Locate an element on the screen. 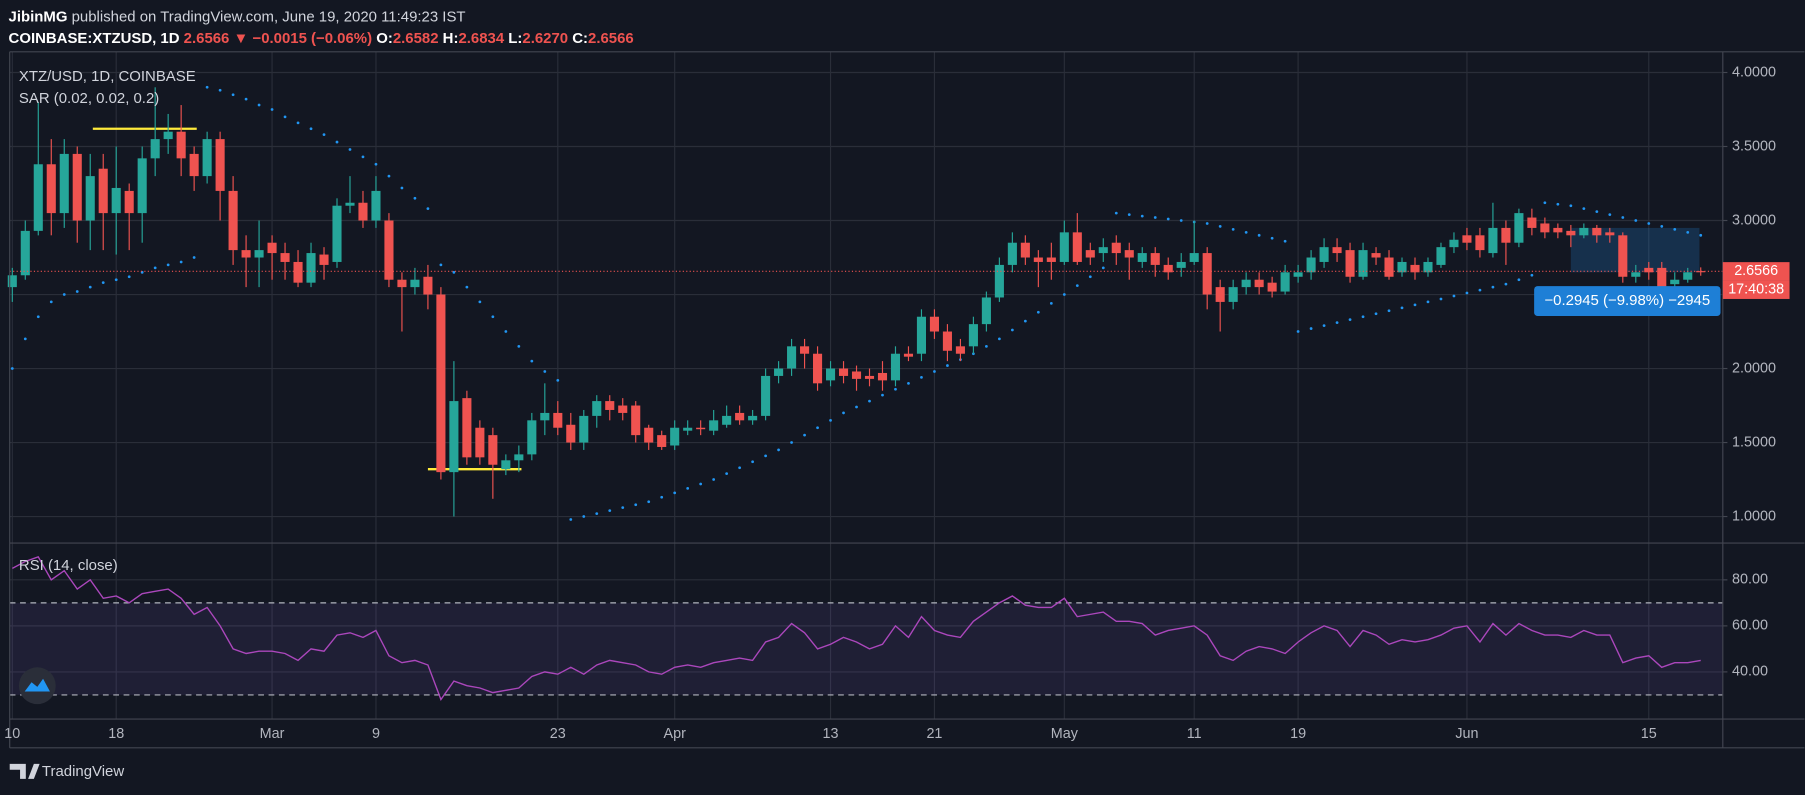  brand: TradingView is located at coordinates (83, 771).